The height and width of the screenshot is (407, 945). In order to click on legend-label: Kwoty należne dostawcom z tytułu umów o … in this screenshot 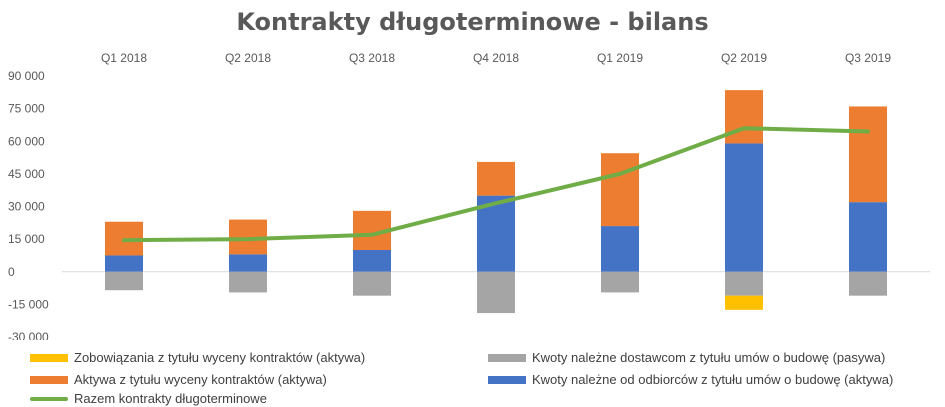, I will do `click(709, 357)`.